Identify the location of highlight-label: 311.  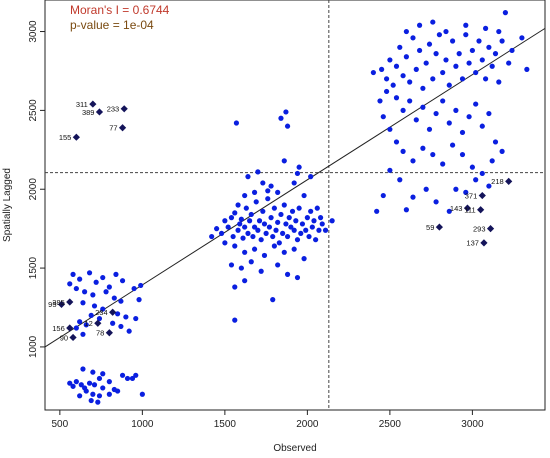
(82, 104).